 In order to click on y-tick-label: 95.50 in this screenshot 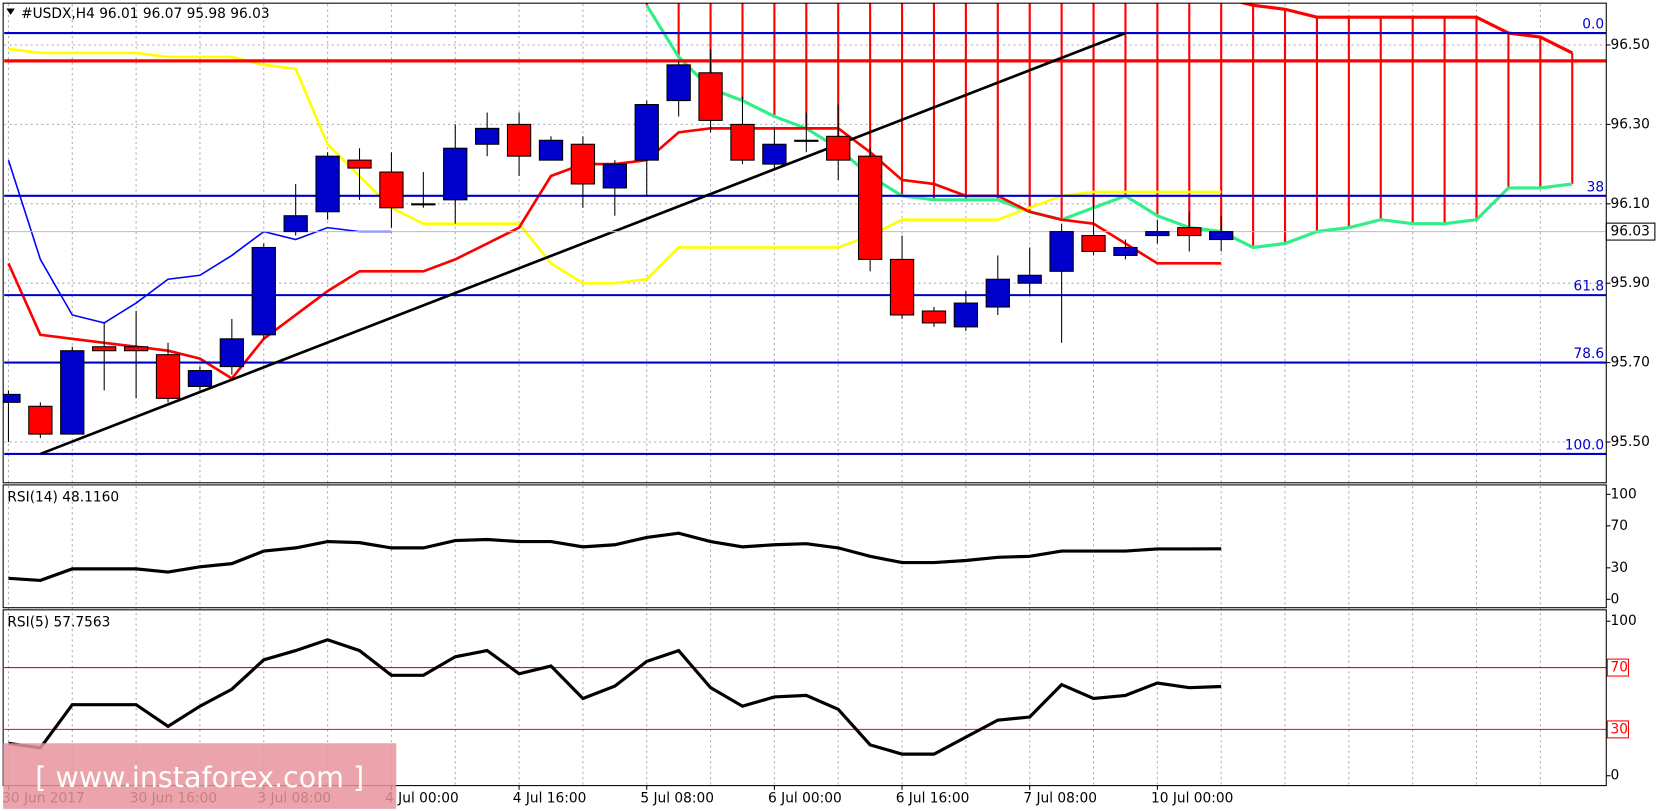, I will do `click(1630, 442)`.